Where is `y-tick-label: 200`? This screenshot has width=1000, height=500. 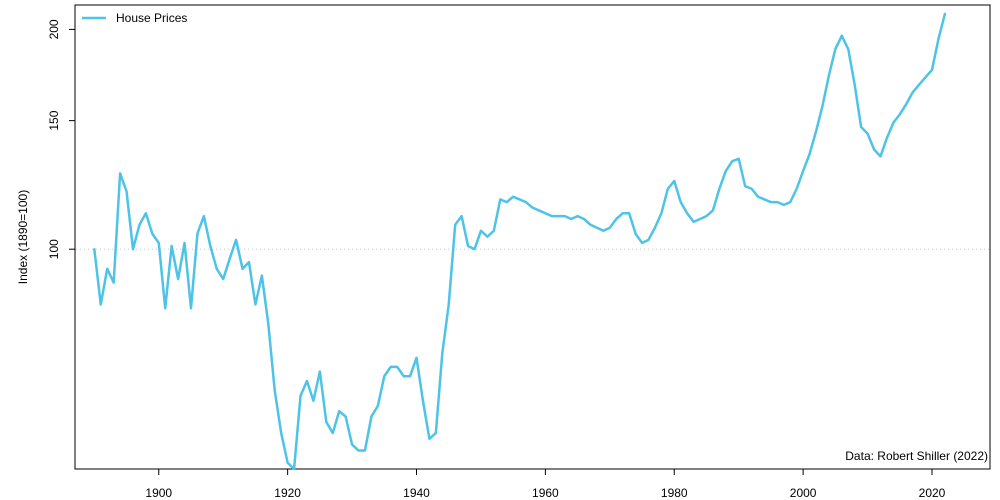 y-tick-label: 200 is located at coordinates (54, 29).